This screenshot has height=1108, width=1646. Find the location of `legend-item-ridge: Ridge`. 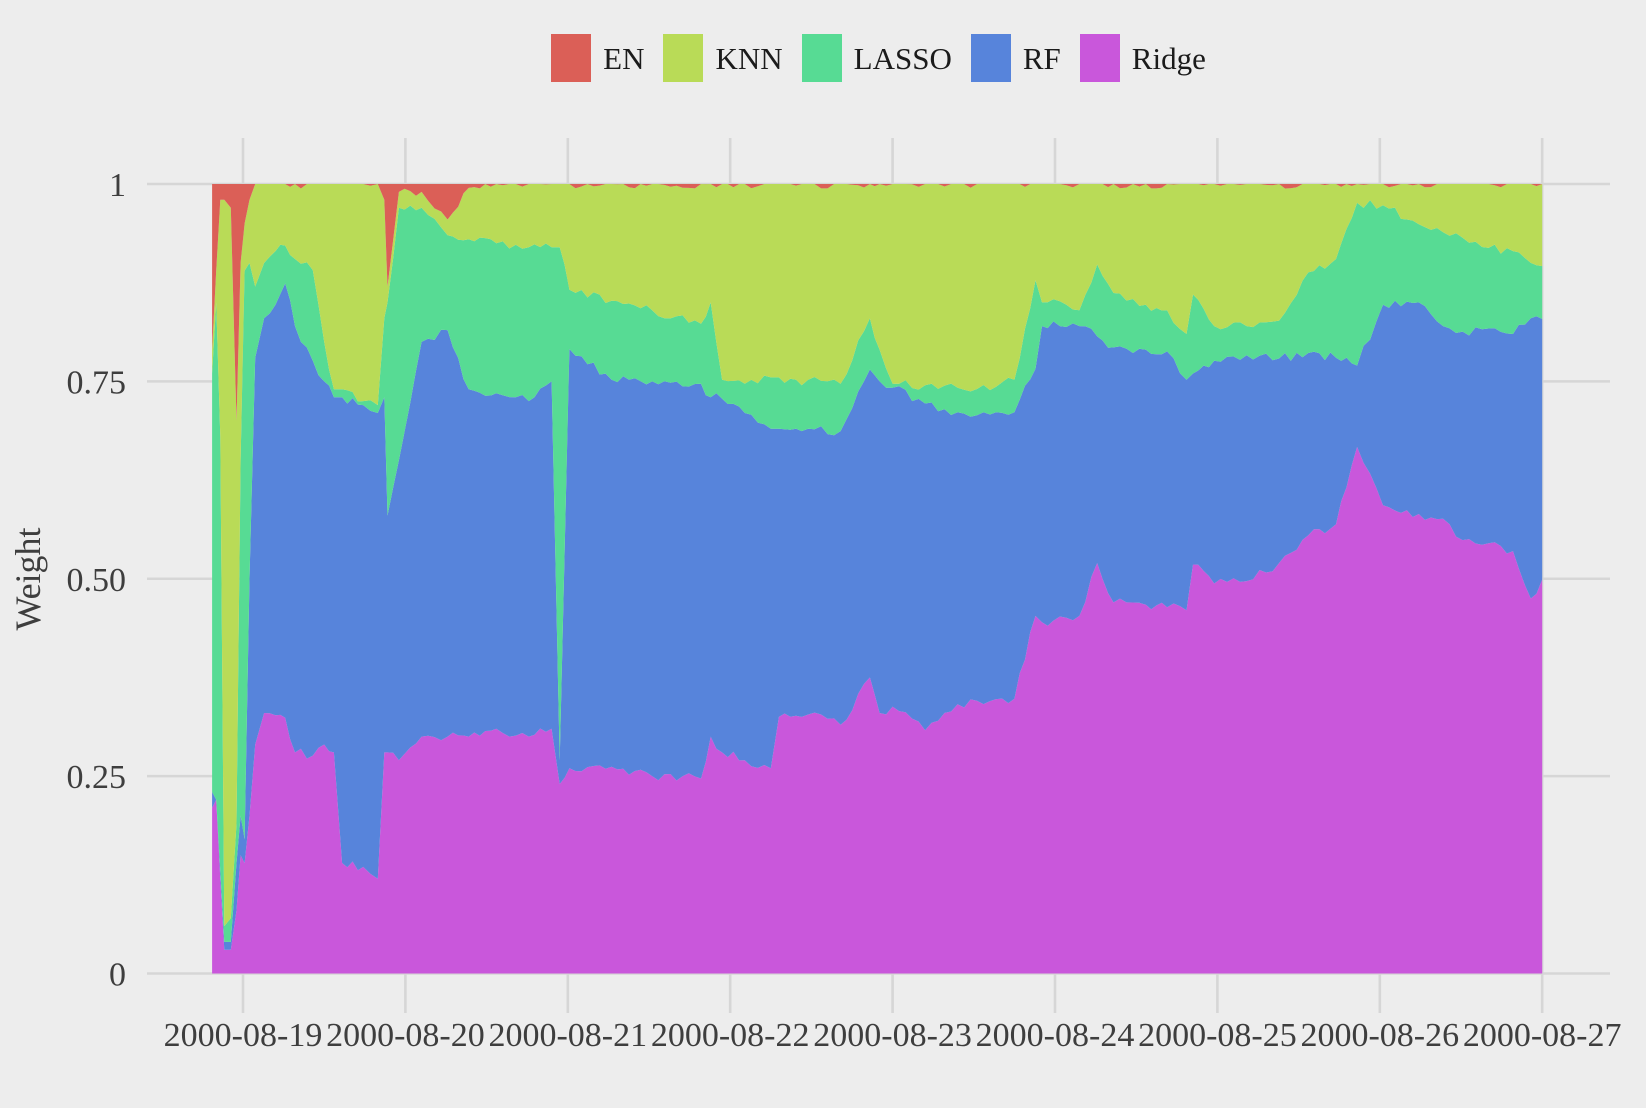

legend-item-ridge: Ridge is located at coordinates (1142, 58).